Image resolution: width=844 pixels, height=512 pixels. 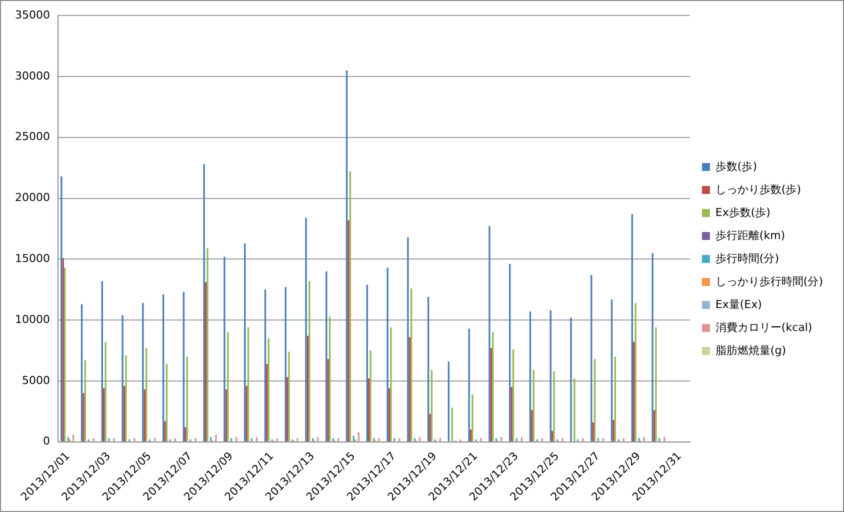 What do you see at coordinates (32, 259) in the screenshot?
I see `y-tick-label: 15000` at bounding box center [32, 259].